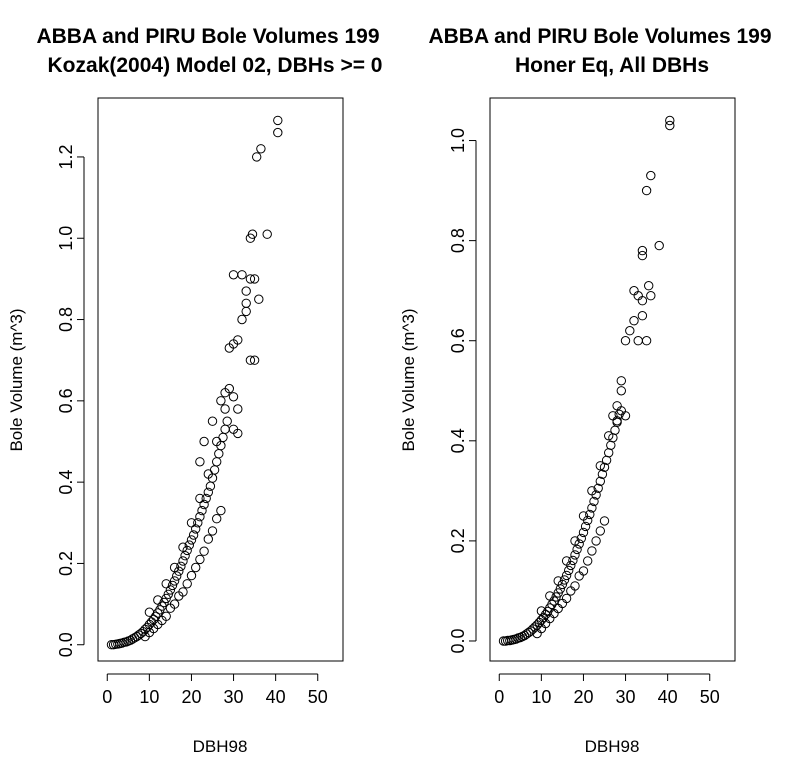  Describe the element at coordinates (462, 390) in the screenshot. I see `right-y-axis: 0.0 0.2 0.4 0.6 0.8 1.0` at that location.